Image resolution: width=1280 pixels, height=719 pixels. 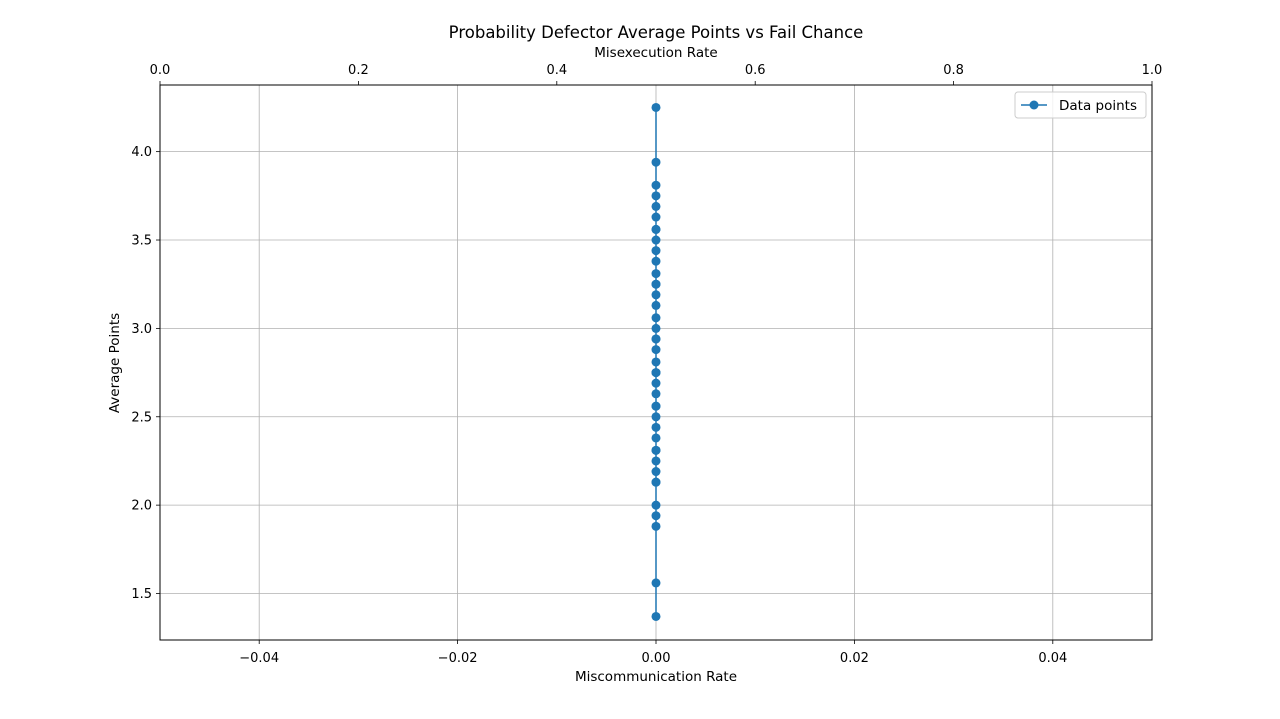 I want to click on y-tick-label-4: 3.5, so click(x=141, y=241).